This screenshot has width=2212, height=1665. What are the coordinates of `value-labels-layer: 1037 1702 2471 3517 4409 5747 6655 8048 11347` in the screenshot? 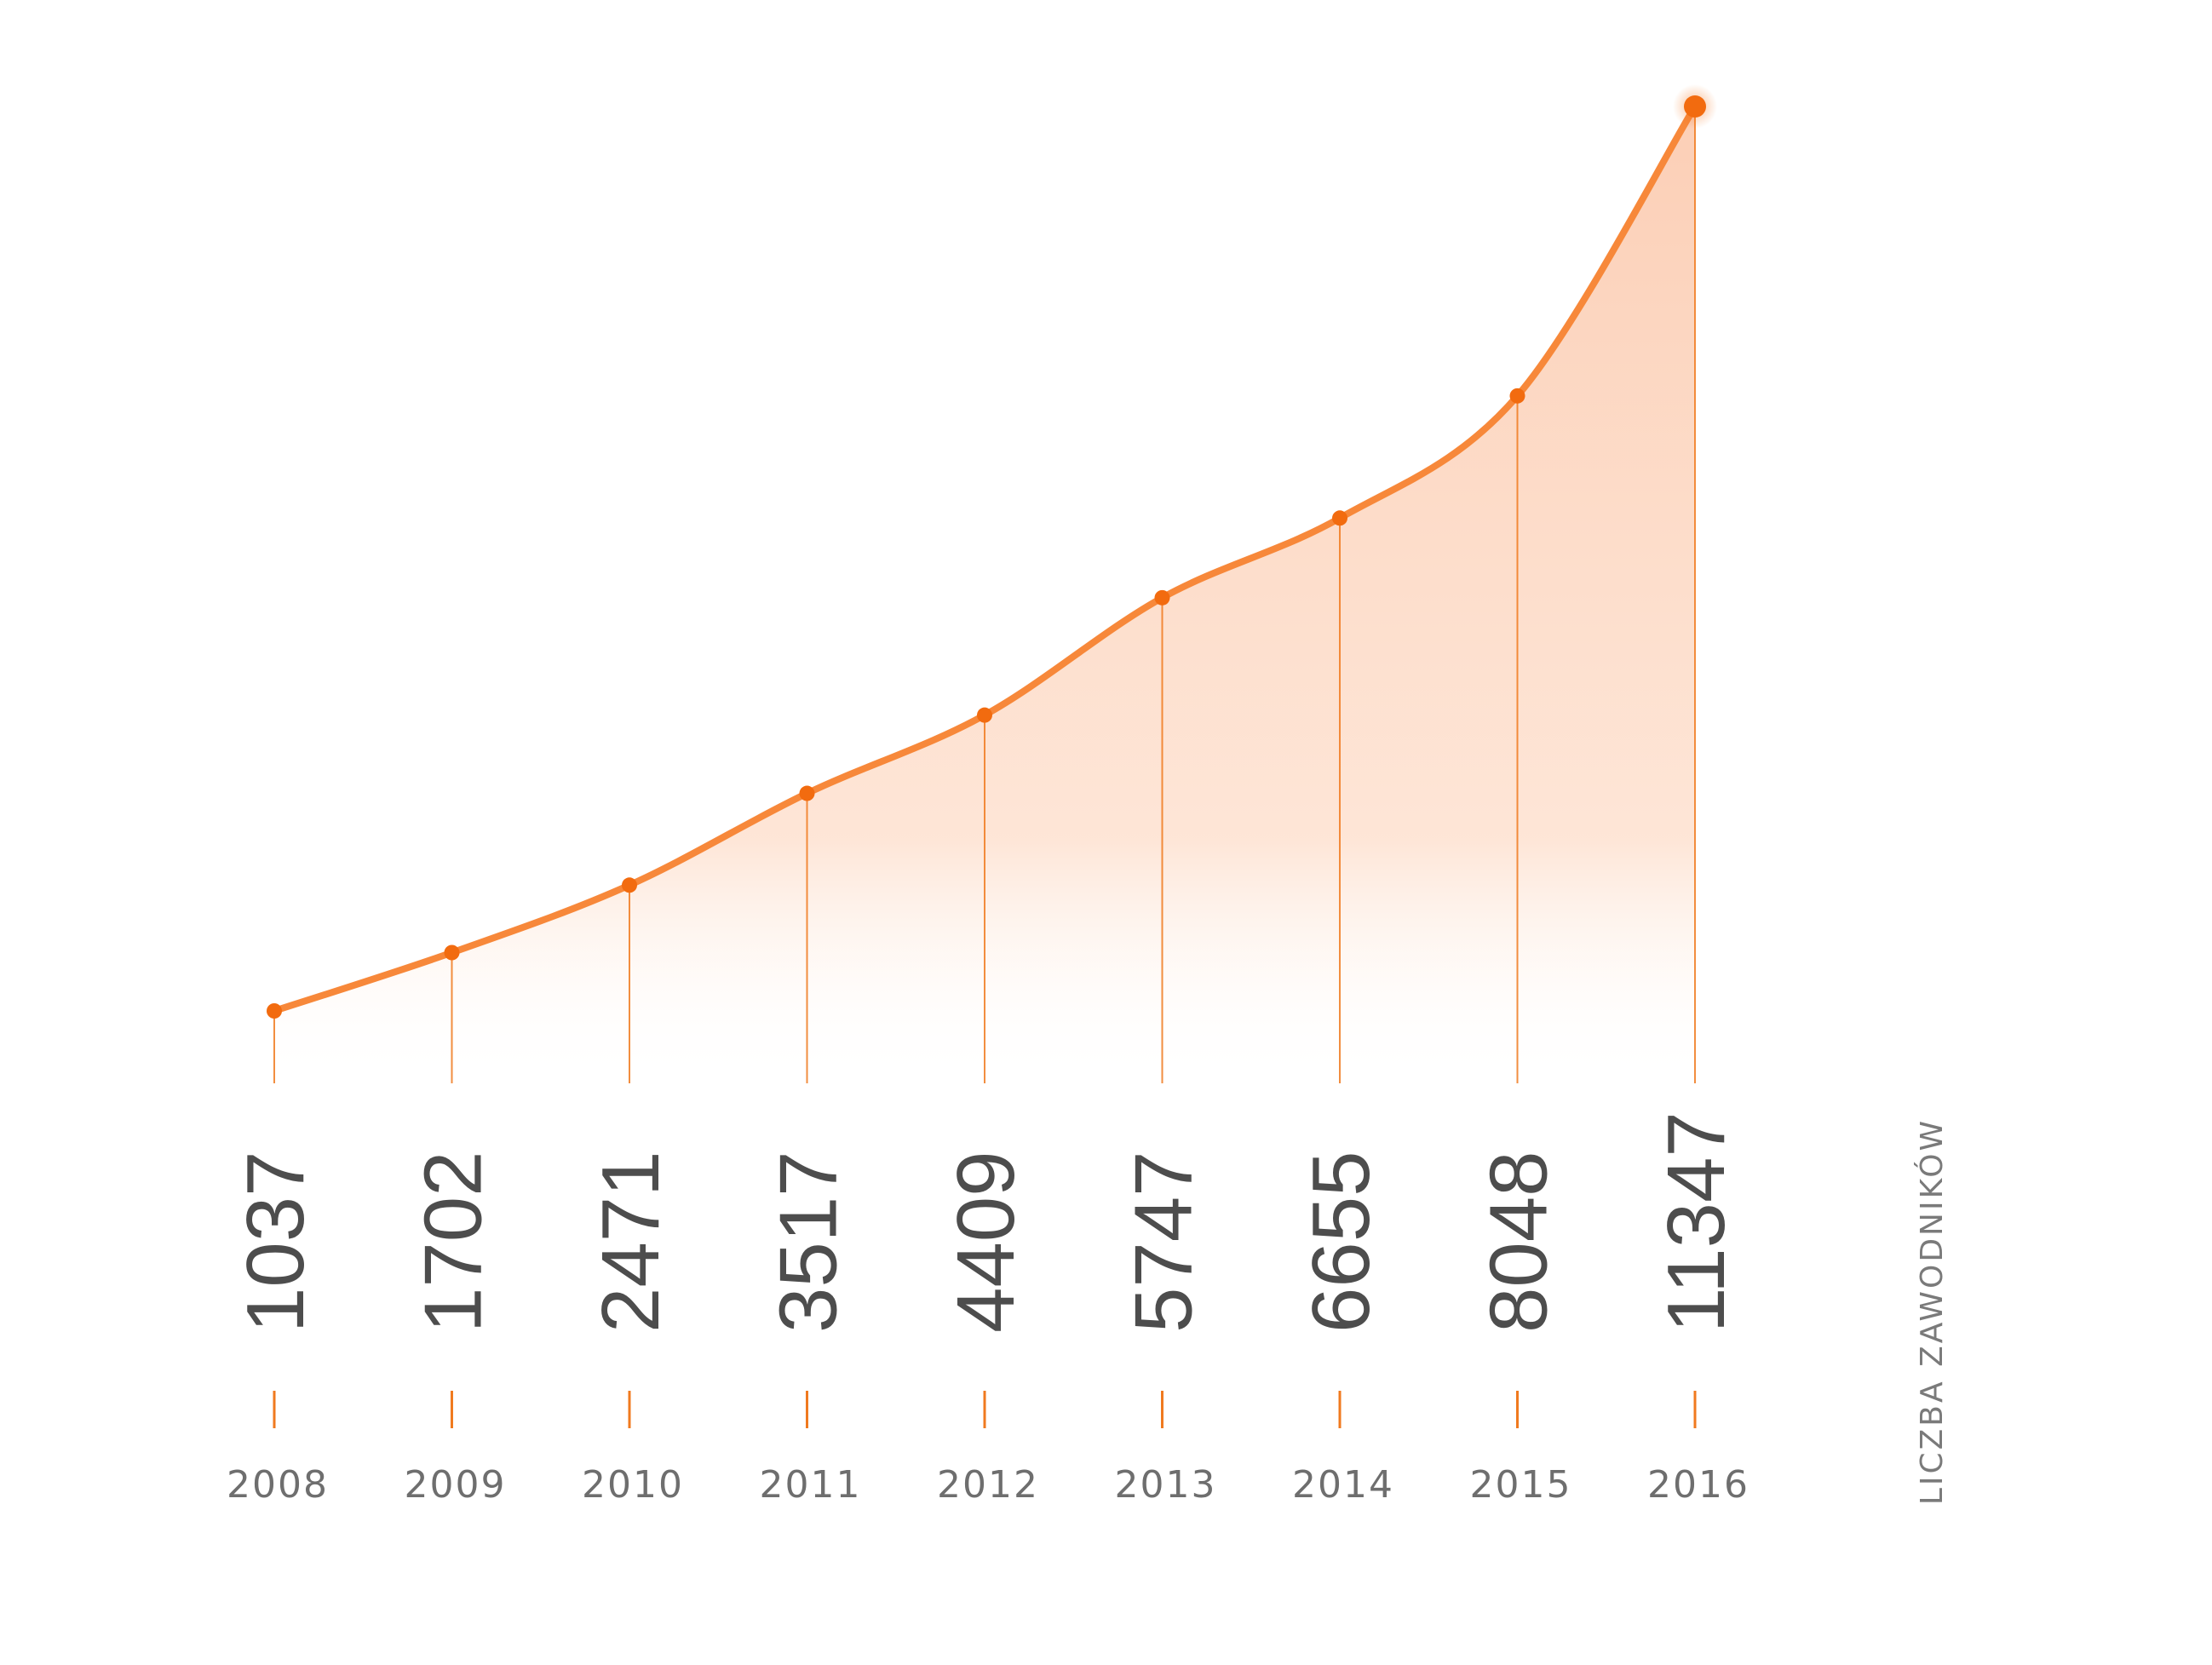 It's located at (986, 1222).